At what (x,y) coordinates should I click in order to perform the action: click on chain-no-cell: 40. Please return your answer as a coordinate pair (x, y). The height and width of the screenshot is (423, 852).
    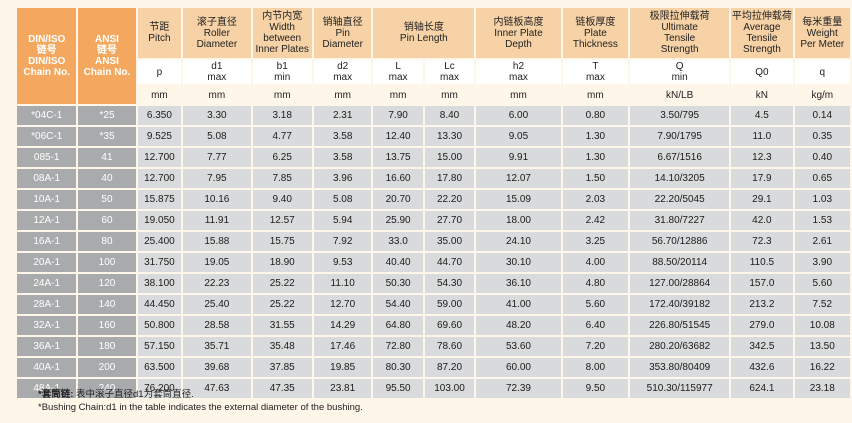
    Looking at the image, I should click on (107, 178).